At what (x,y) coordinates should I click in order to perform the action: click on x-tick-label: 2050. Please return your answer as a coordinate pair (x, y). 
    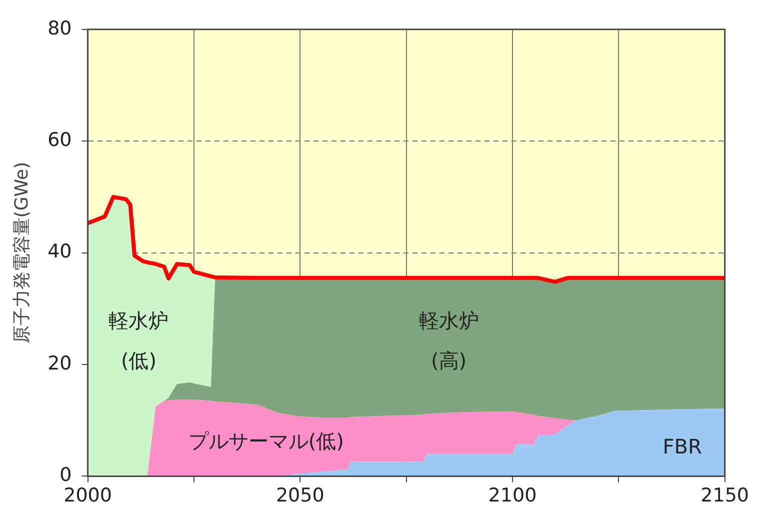
    Looking at the image, I should click on (300, 495).